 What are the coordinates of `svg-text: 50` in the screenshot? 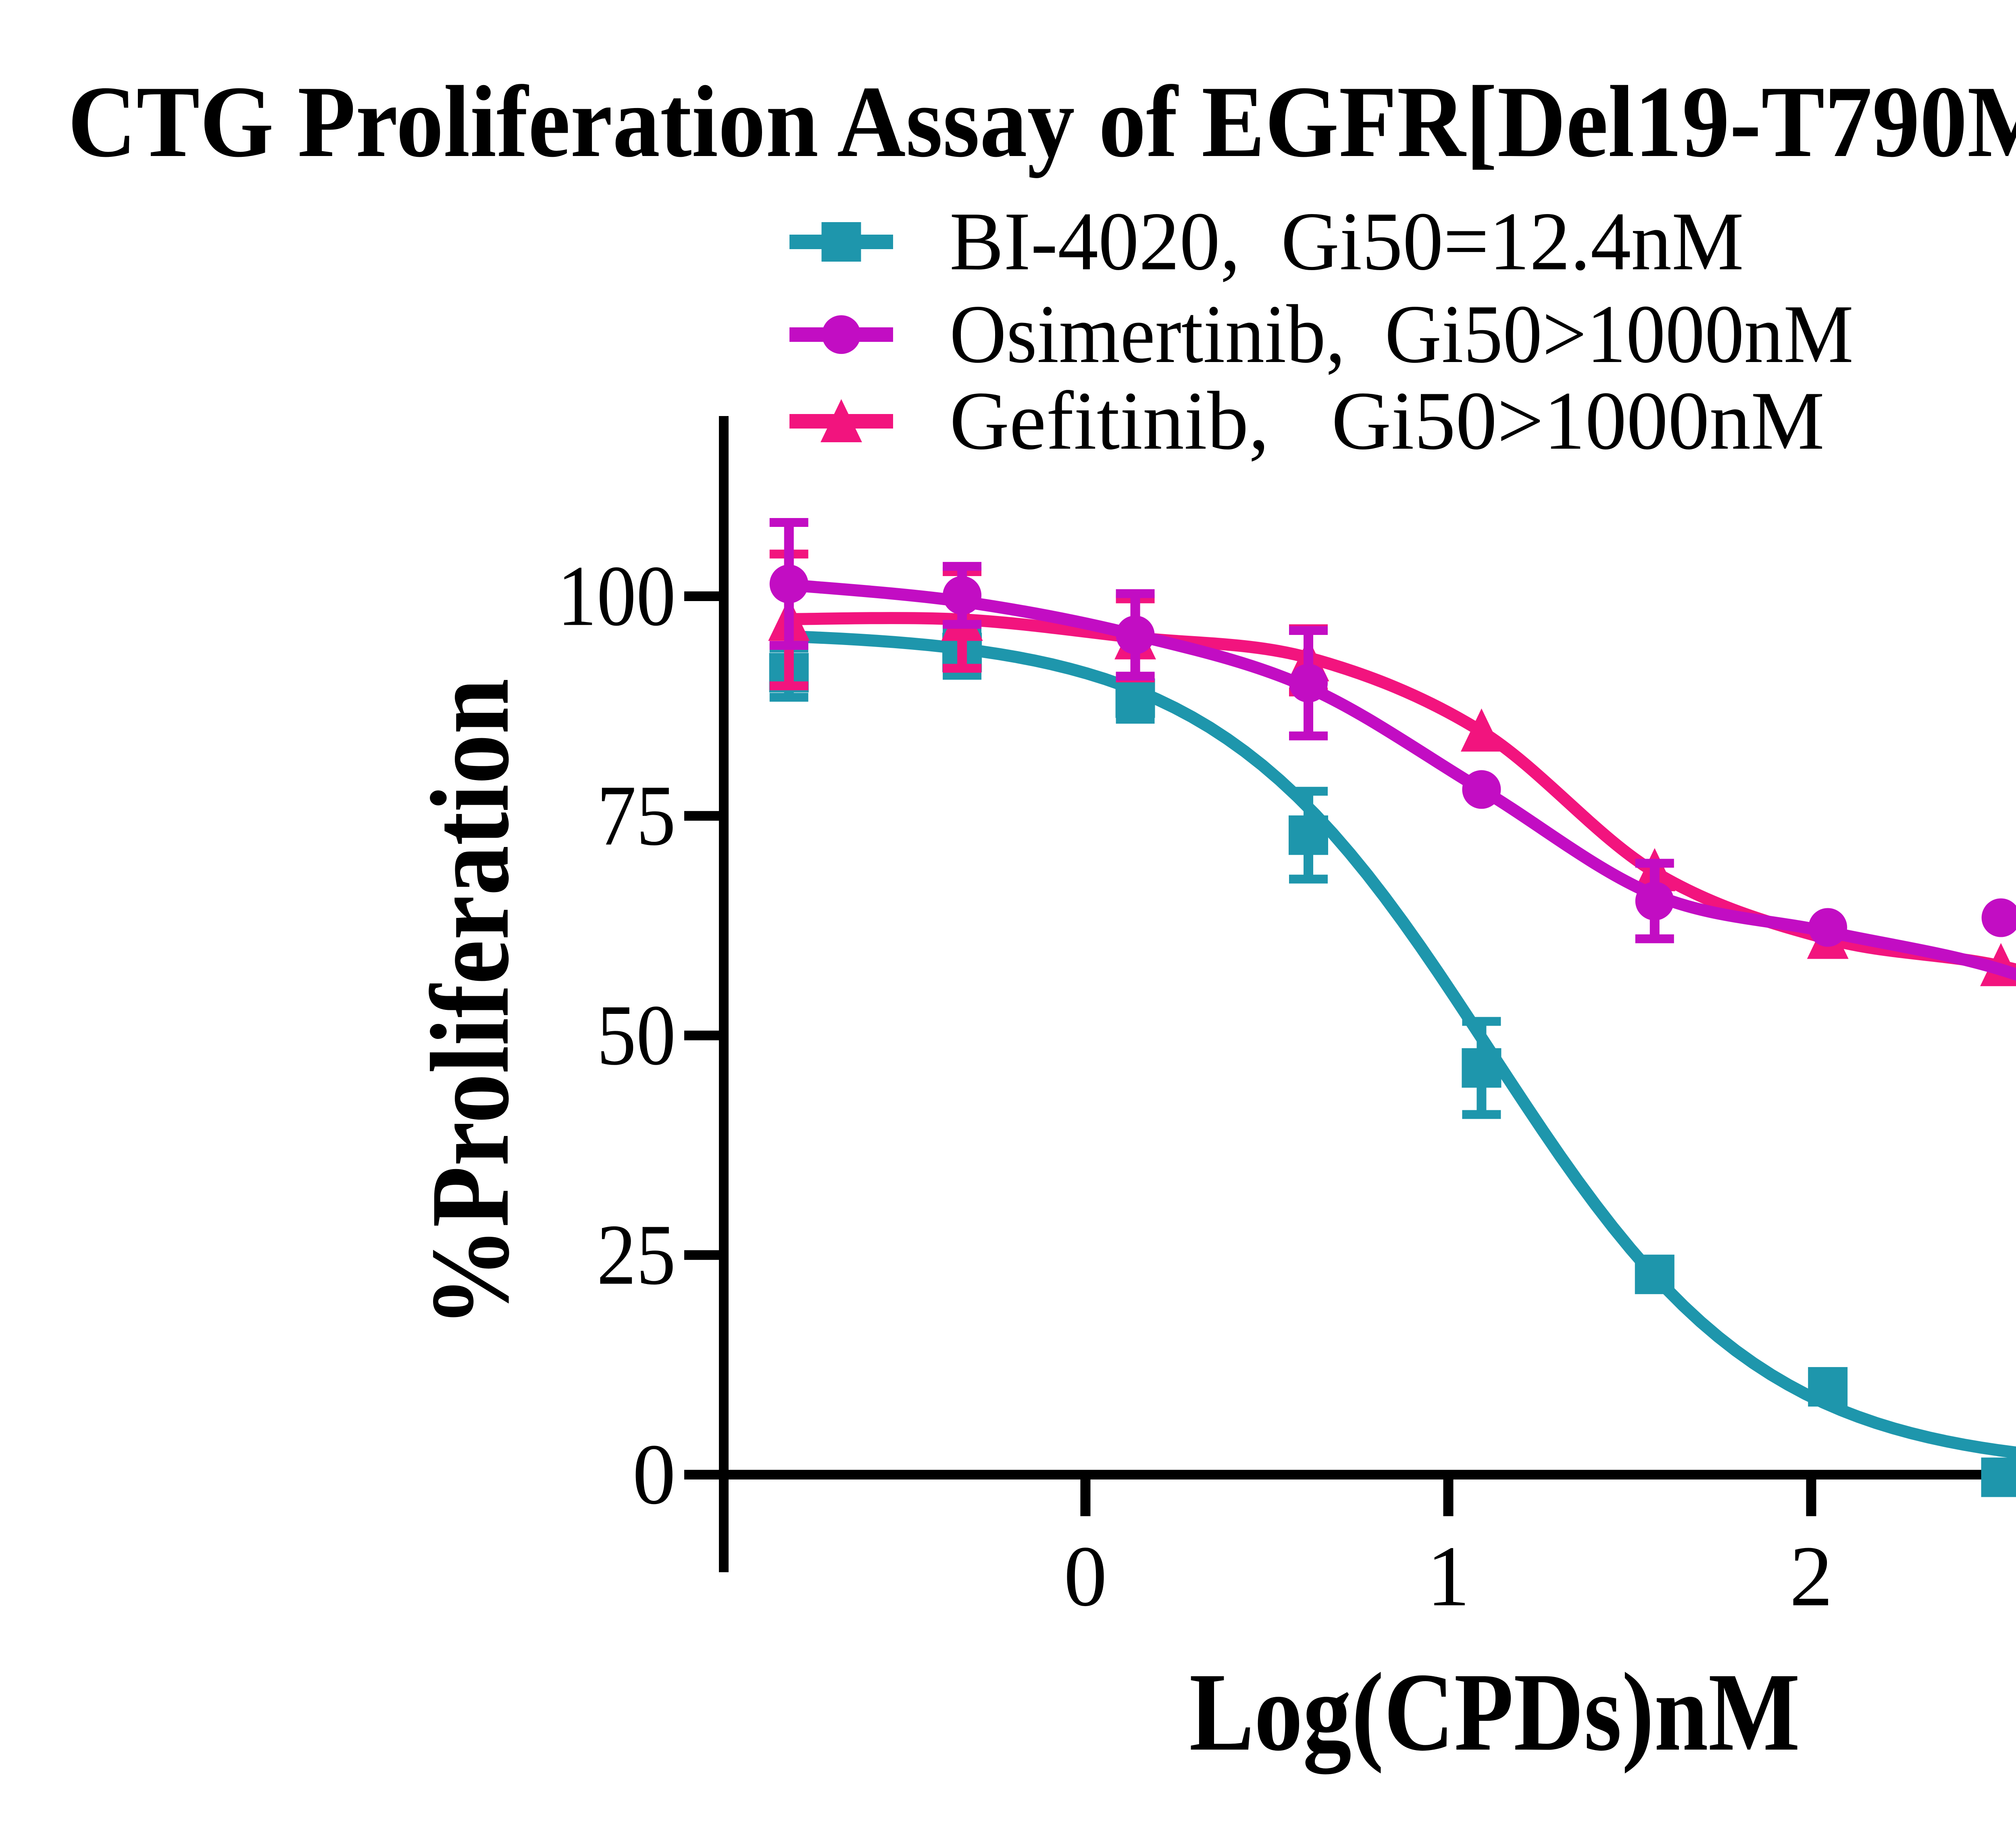 It's located at (636, 1035).